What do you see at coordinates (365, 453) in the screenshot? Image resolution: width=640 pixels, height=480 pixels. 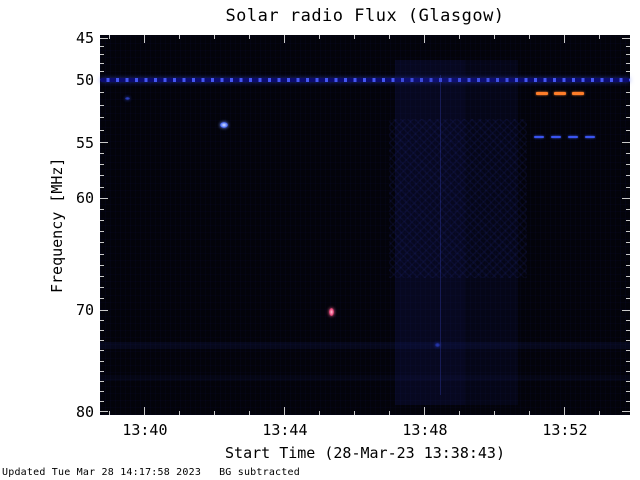 I see `x-axis-label: Start Time (28-Mar-23 13:38:43)` at bounding box center [365, 453].